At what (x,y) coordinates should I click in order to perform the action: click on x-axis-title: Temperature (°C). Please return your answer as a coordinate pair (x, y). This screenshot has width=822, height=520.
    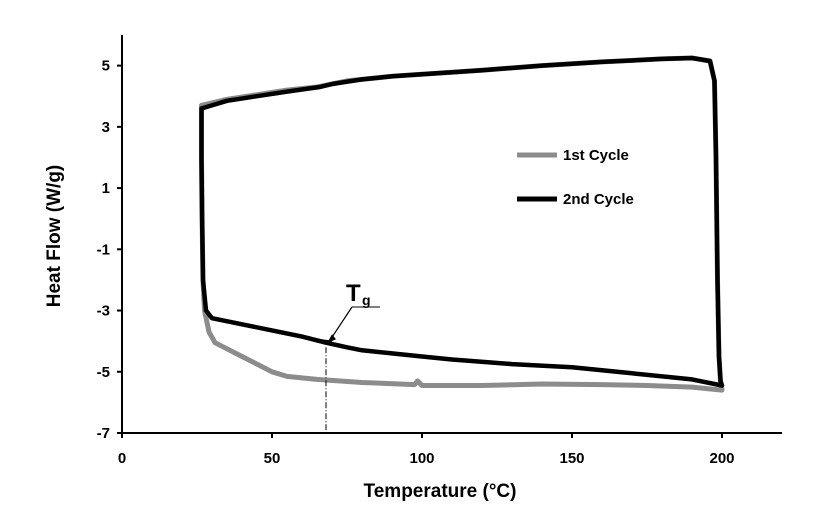
    Looking at the image, I should click on (440, 491).